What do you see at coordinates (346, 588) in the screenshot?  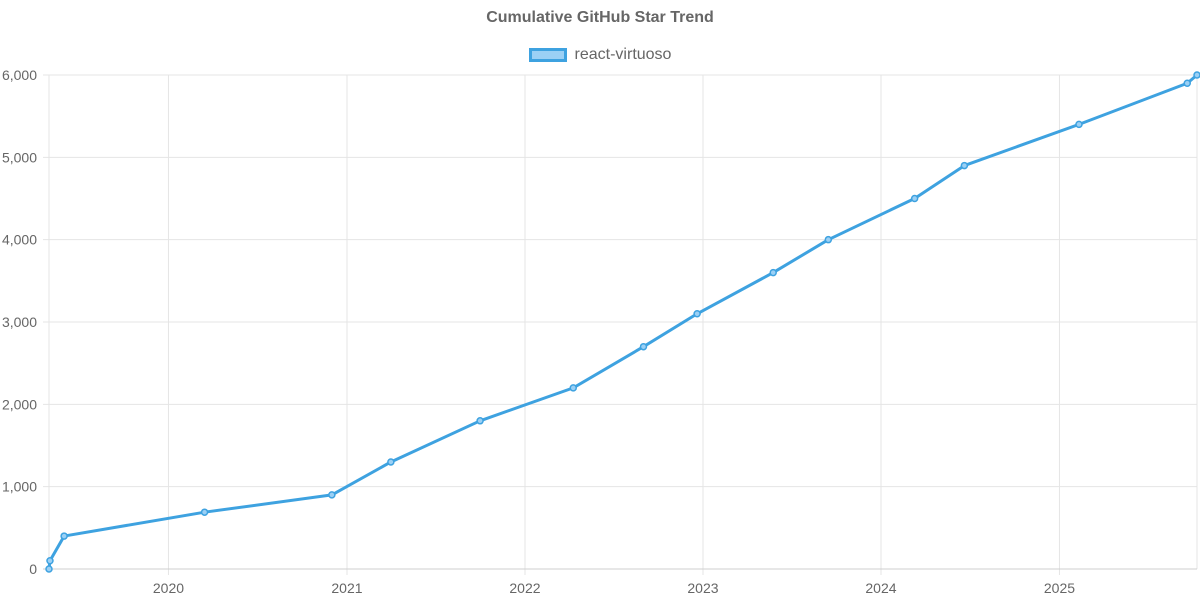 I see `x-tick-label: 2021` at bounding box center [346, 588].